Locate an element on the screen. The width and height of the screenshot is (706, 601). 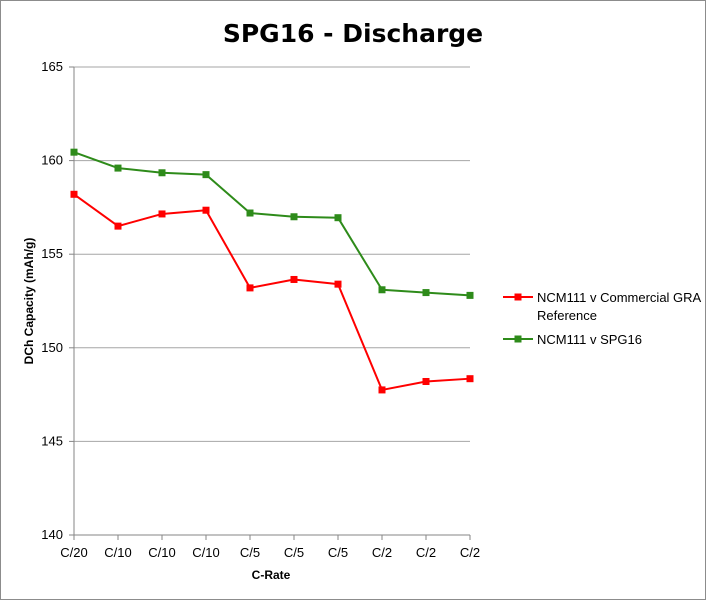
y-axis-title: DCh Capacity (mAh/g) is located at coordinates (29, 301).